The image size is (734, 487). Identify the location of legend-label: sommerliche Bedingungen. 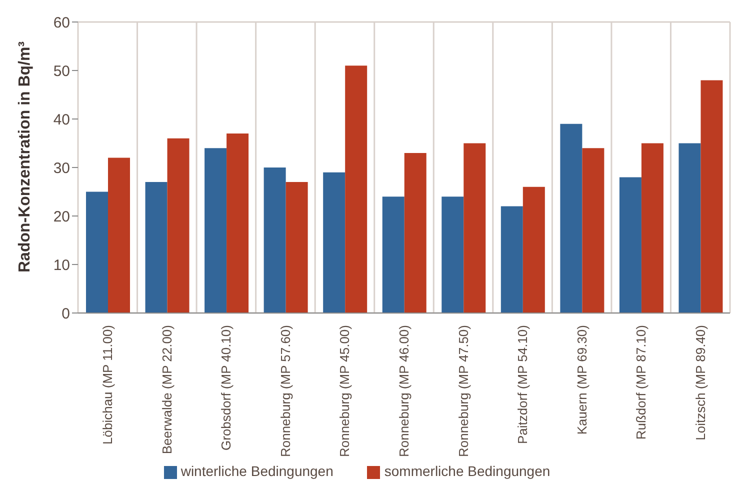
(467, 471).